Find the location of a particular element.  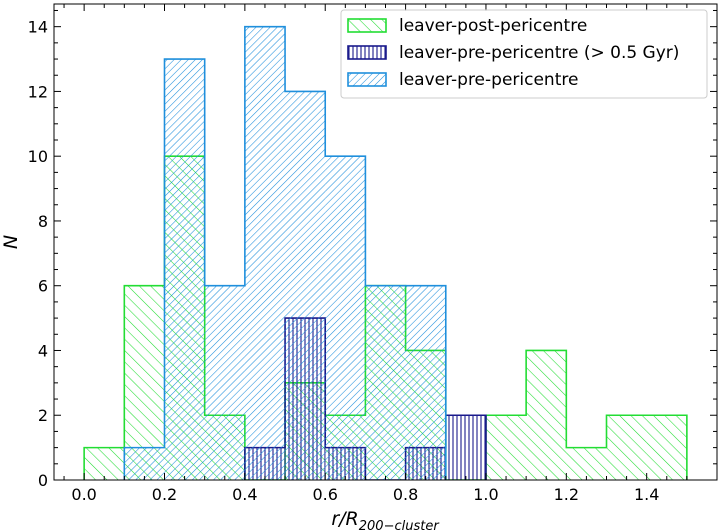

legend-frame is located at coordinates (524, 54).